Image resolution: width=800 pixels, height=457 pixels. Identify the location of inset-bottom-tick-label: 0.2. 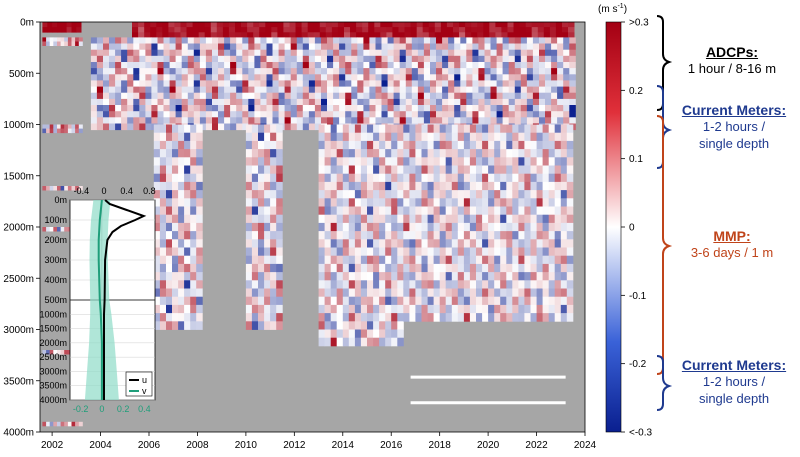
(123, 409).